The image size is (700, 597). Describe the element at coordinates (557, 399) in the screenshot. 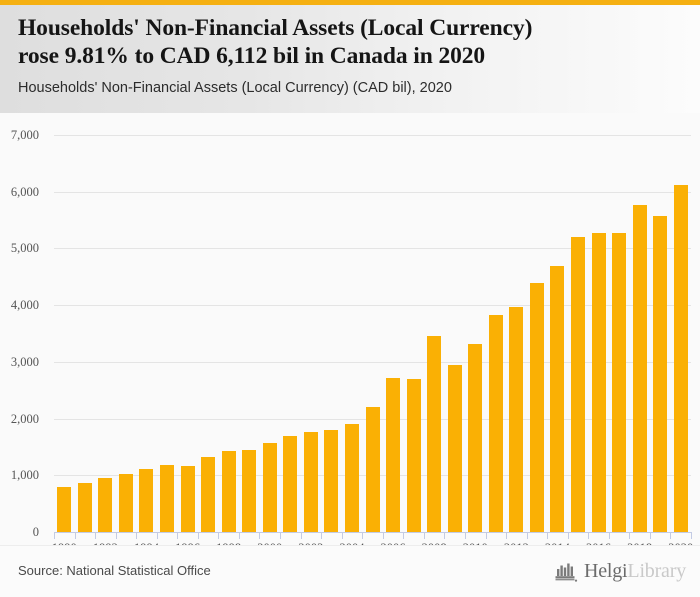

I see `bar-2014` at that location.